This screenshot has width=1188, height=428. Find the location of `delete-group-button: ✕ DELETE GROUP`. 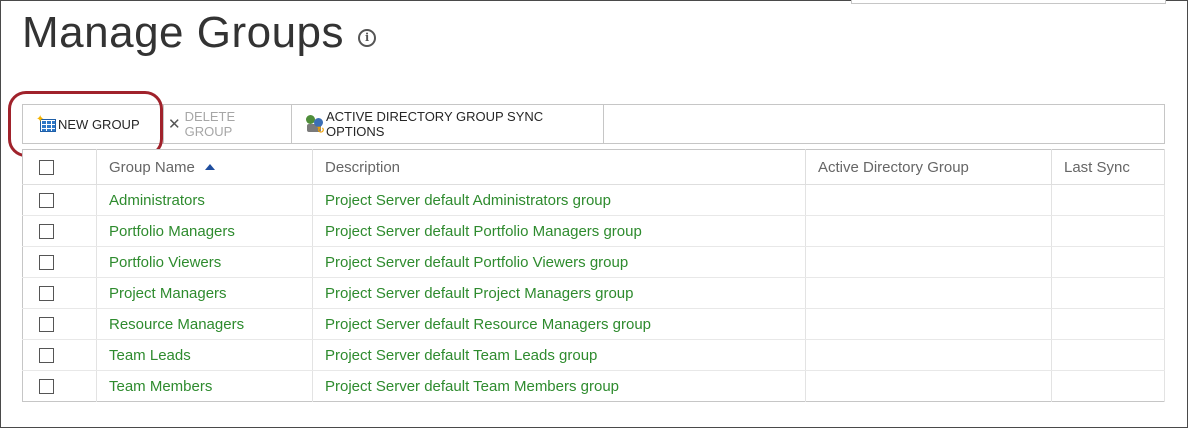

delete-group-button: ✕ DELETE GROUP is located at coordinates (228, 124).